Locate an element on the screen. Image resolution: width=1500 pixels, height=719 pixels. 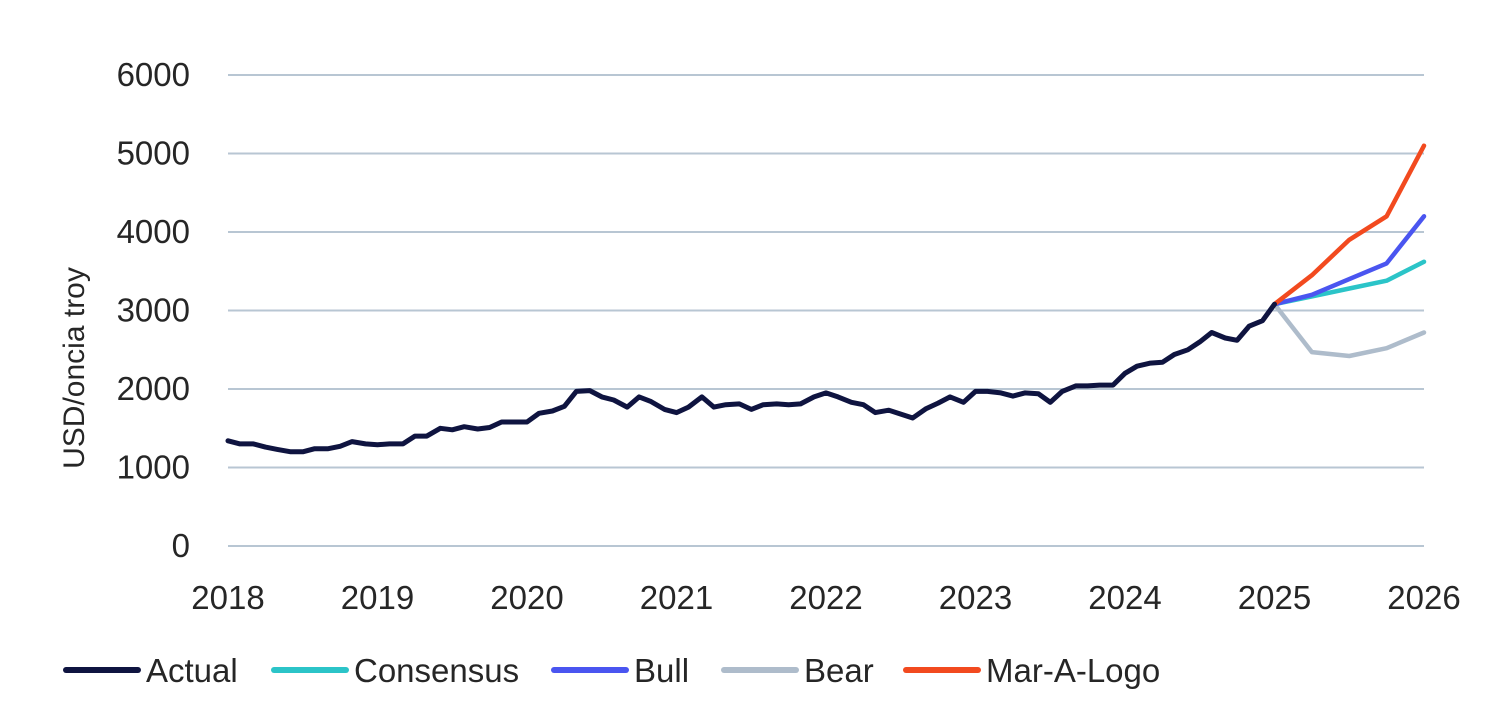
y-tick-label: 6000 is located at coordinates (153, 74).